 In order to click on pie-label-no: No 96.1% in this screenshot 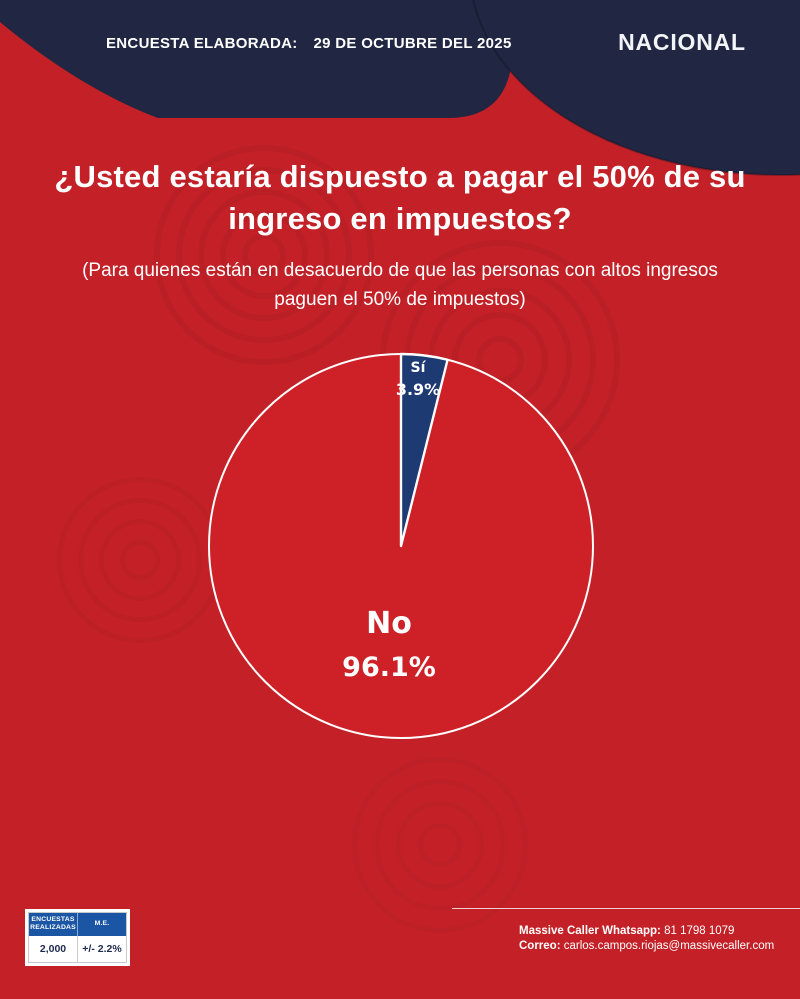, I will do `click(389, 644)`.